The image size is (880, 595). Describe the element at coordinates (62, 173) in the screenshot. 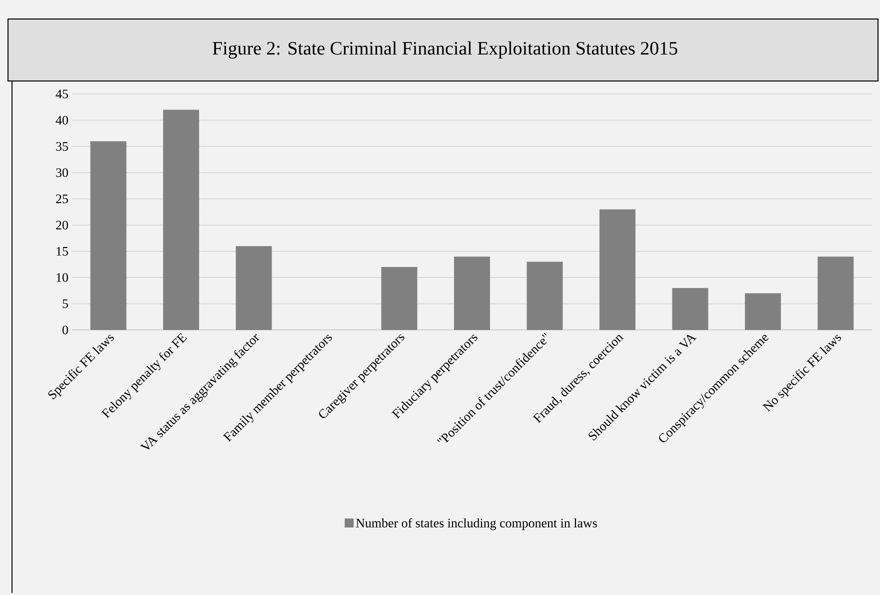

I see `y-tick-label: 30` at that location.